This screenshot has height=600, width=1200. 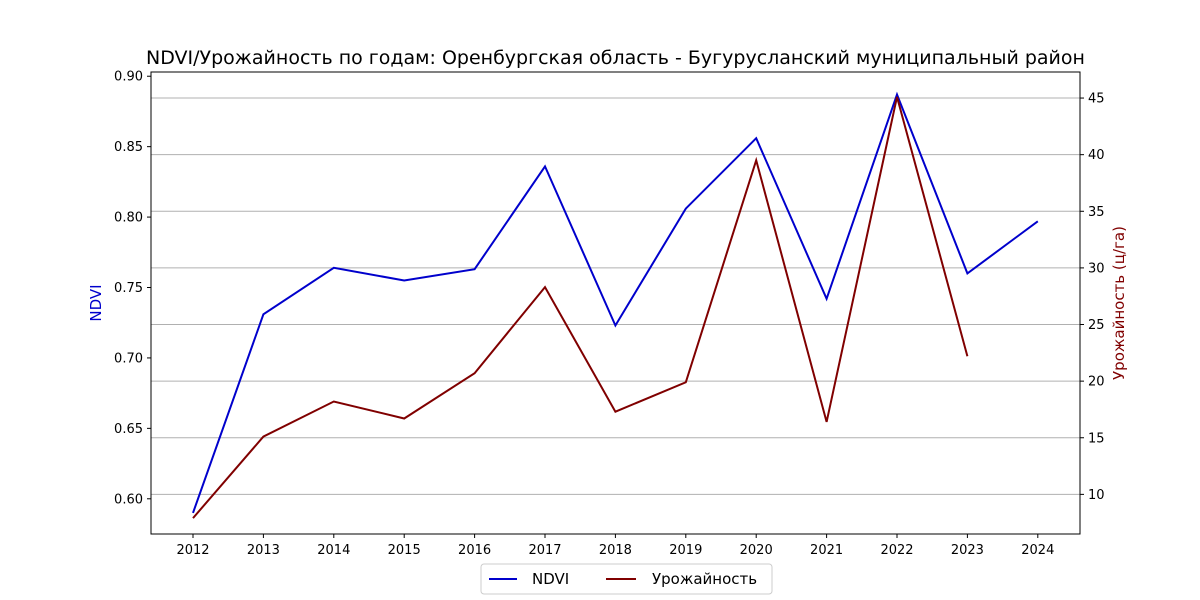 What do you see at coordinates (544, 550) in the screenshot?
I see `x-tick-label: 2017` at bounding box center [544, 550].